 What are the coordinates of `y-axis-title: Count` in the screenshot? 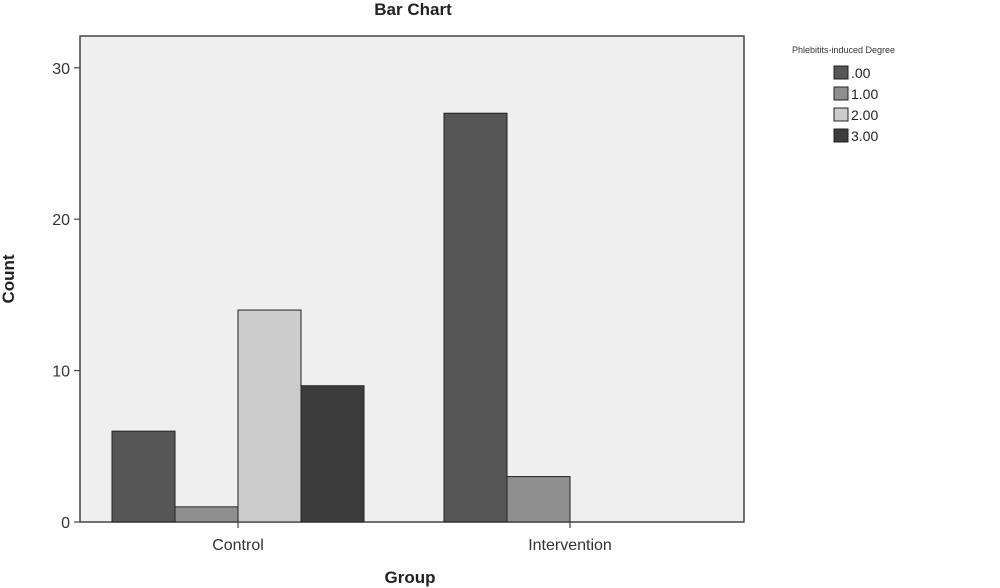 It's located at (9, 278).